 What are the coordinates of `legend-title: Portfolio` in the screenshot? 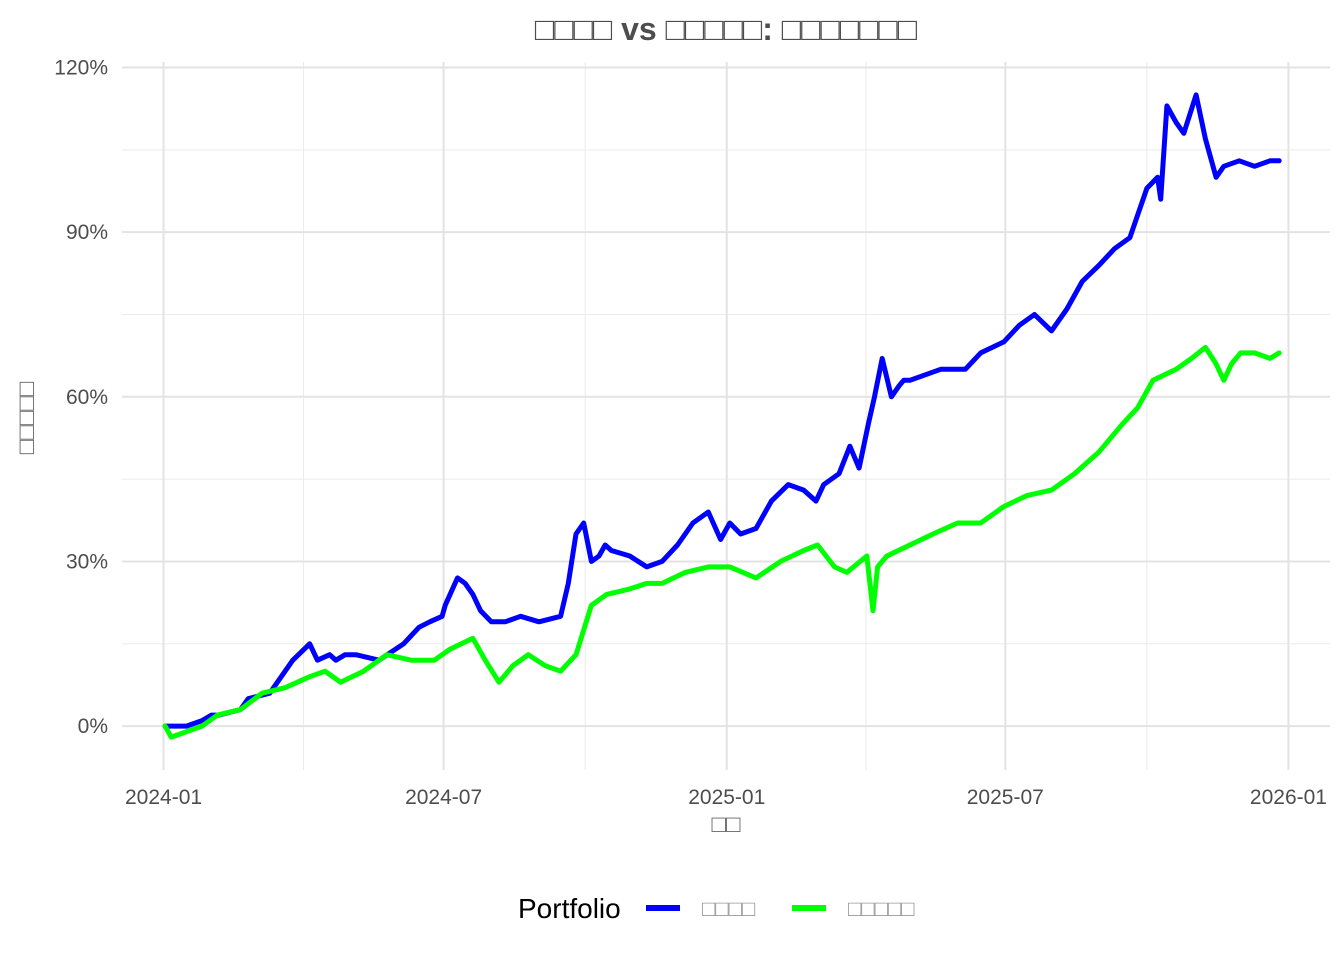 It's located at (569, 908).